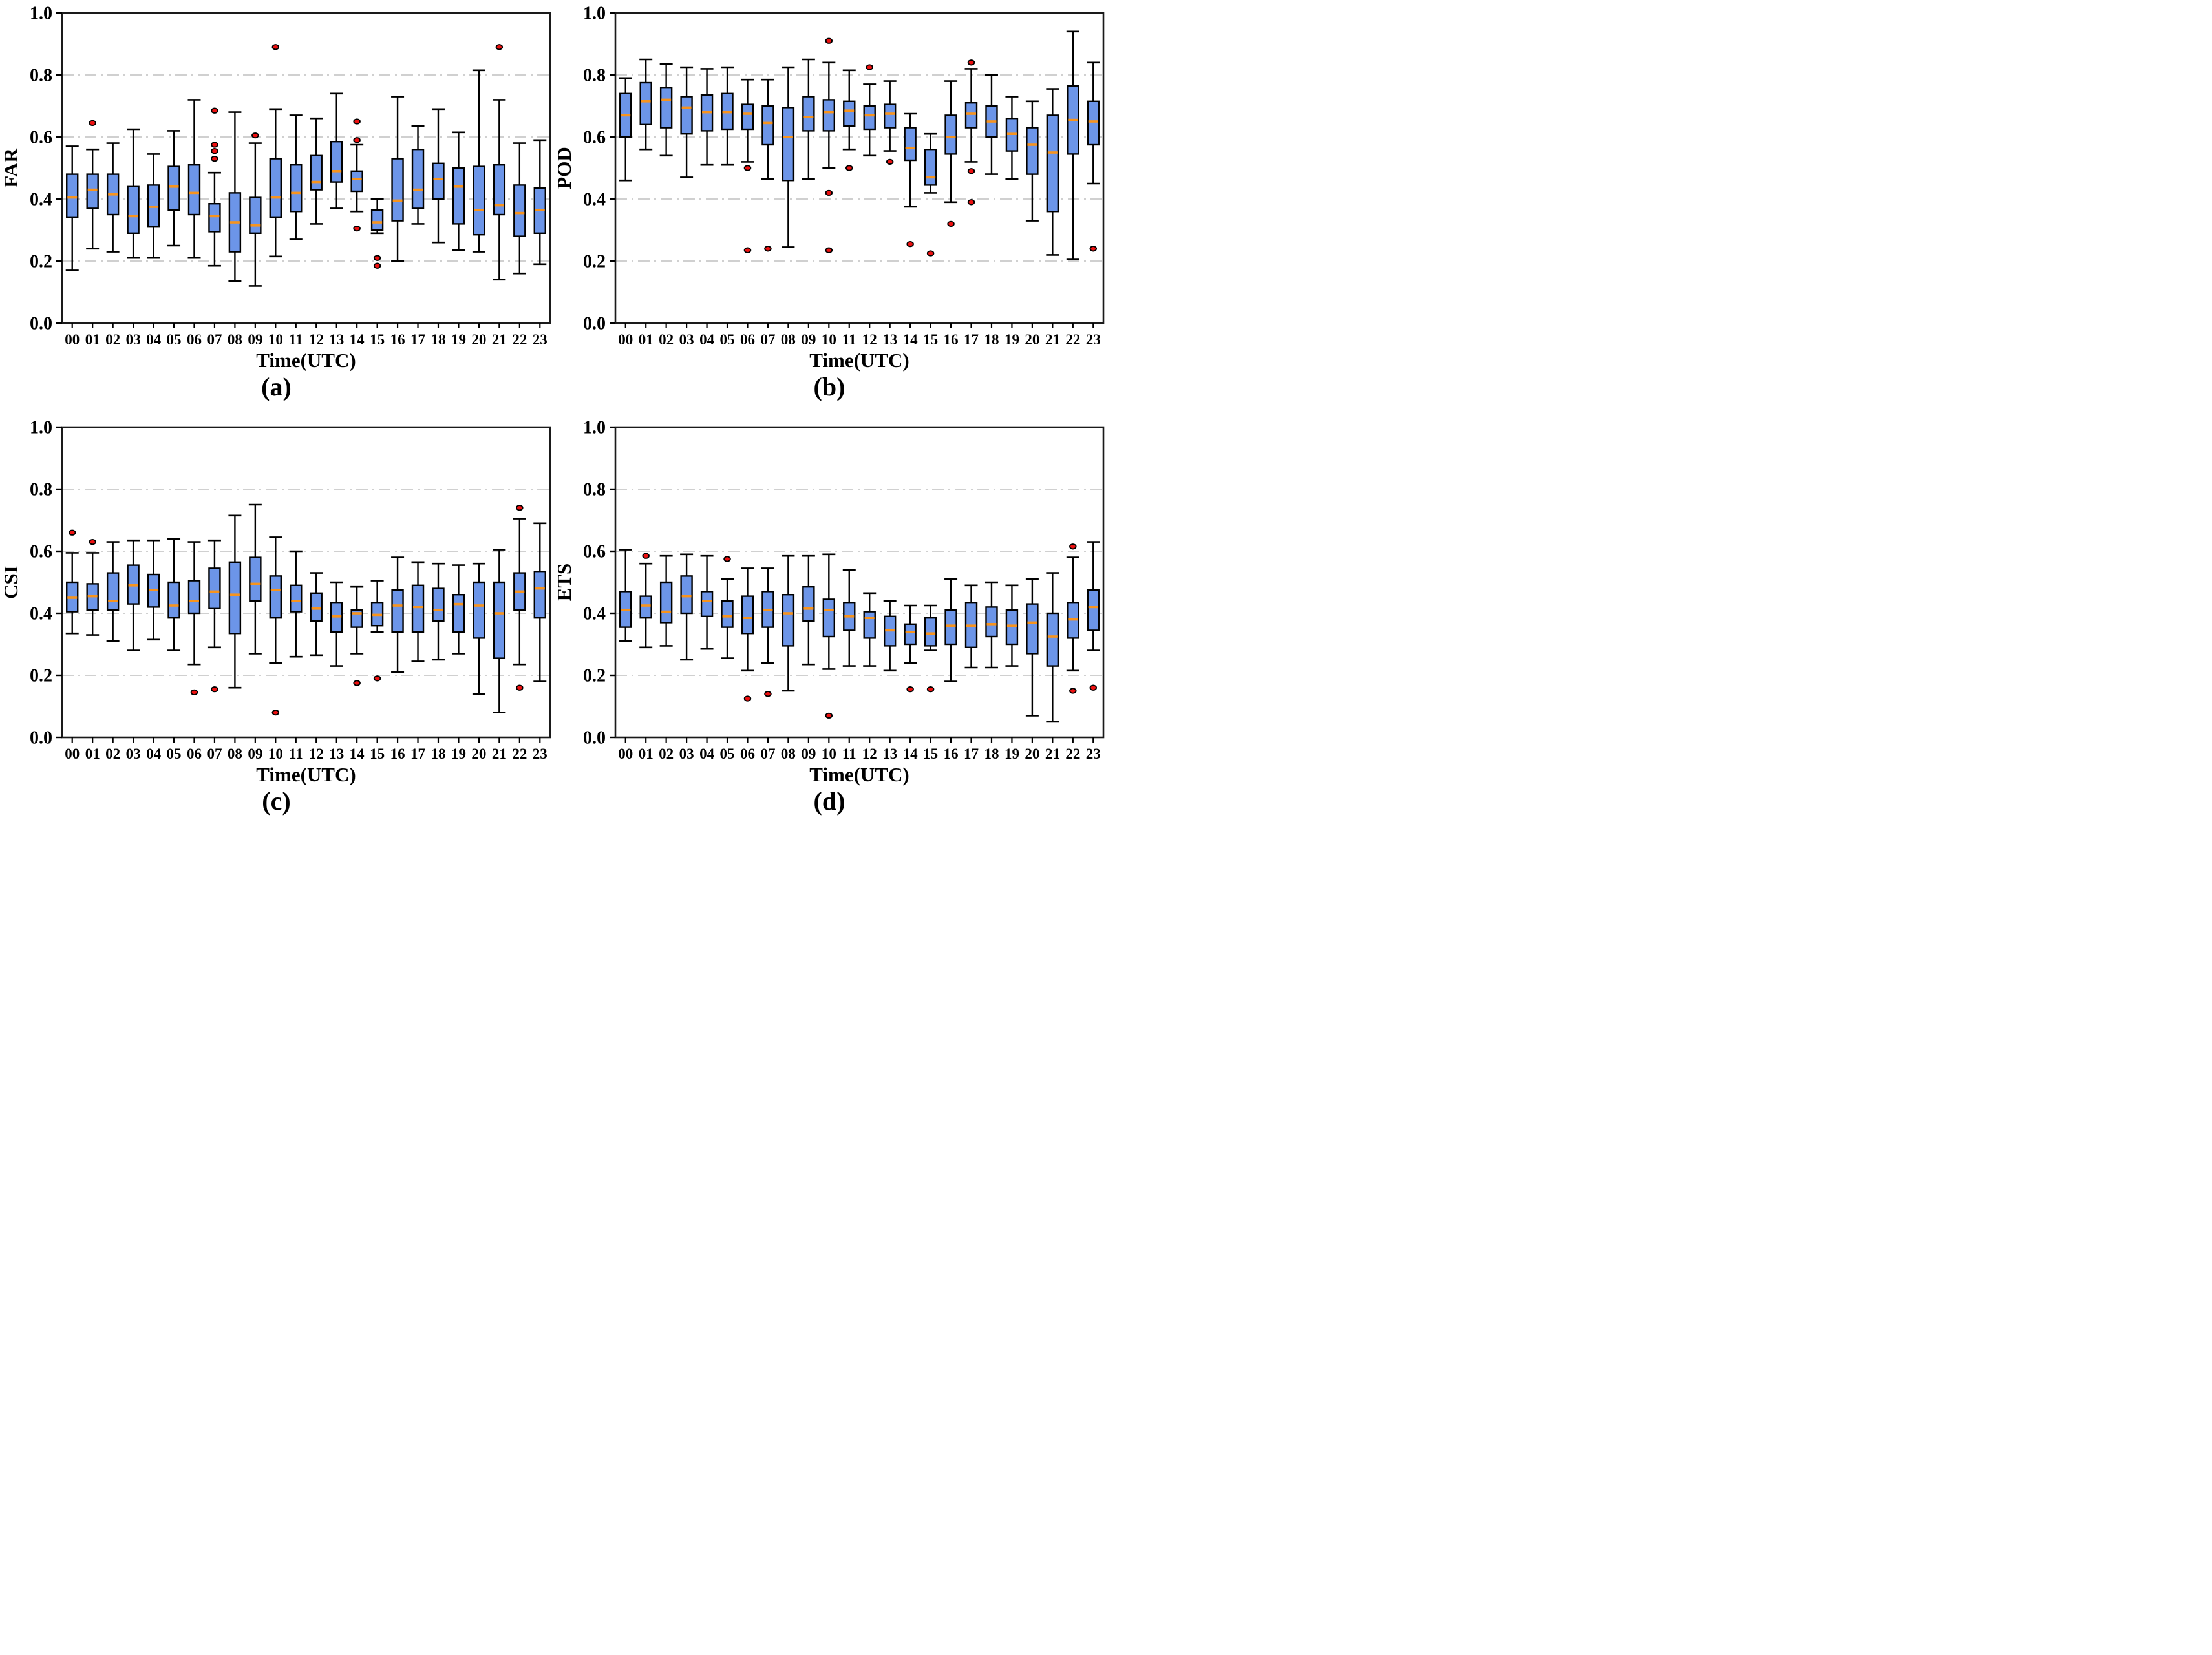  Describe the element at coordinates (594, 324) in the screenshot. I see `y-tick-label: 0.0` at that location.